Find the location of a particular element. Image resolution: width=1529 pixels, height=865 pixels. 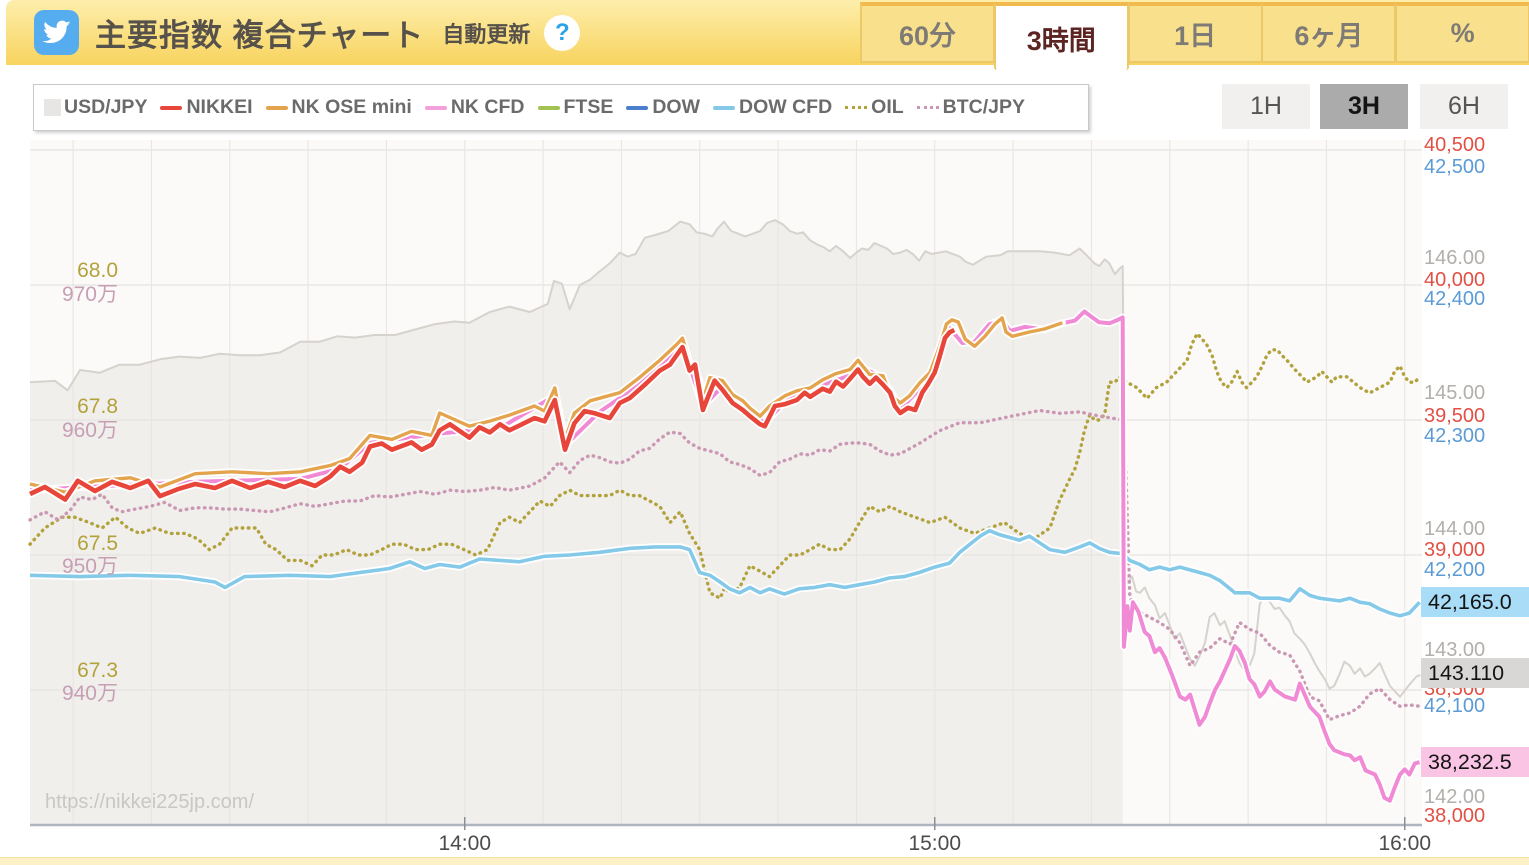

y-axis-label-left: 940万 is located at coordinates (89, 693).